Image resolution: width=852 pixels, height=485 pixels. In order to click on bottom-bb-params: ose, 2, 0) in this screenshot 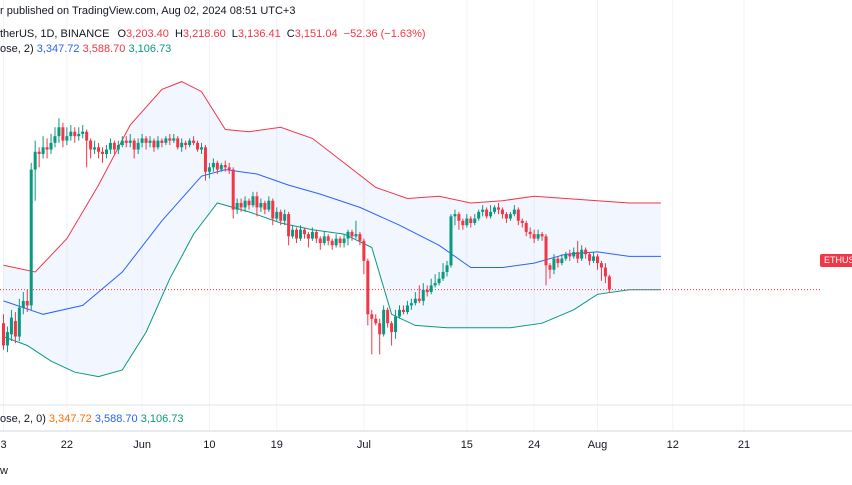, I will do `click(23, 419)`.